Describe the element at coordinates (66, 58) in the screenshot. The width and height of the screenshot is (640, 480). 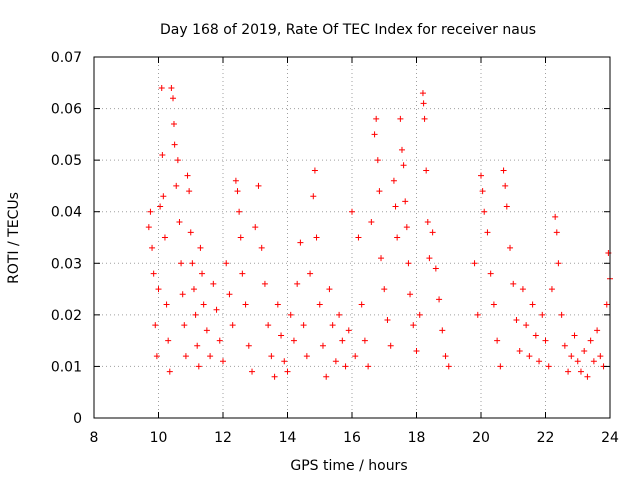
I see `y-tick-label: 0.07` at that location.